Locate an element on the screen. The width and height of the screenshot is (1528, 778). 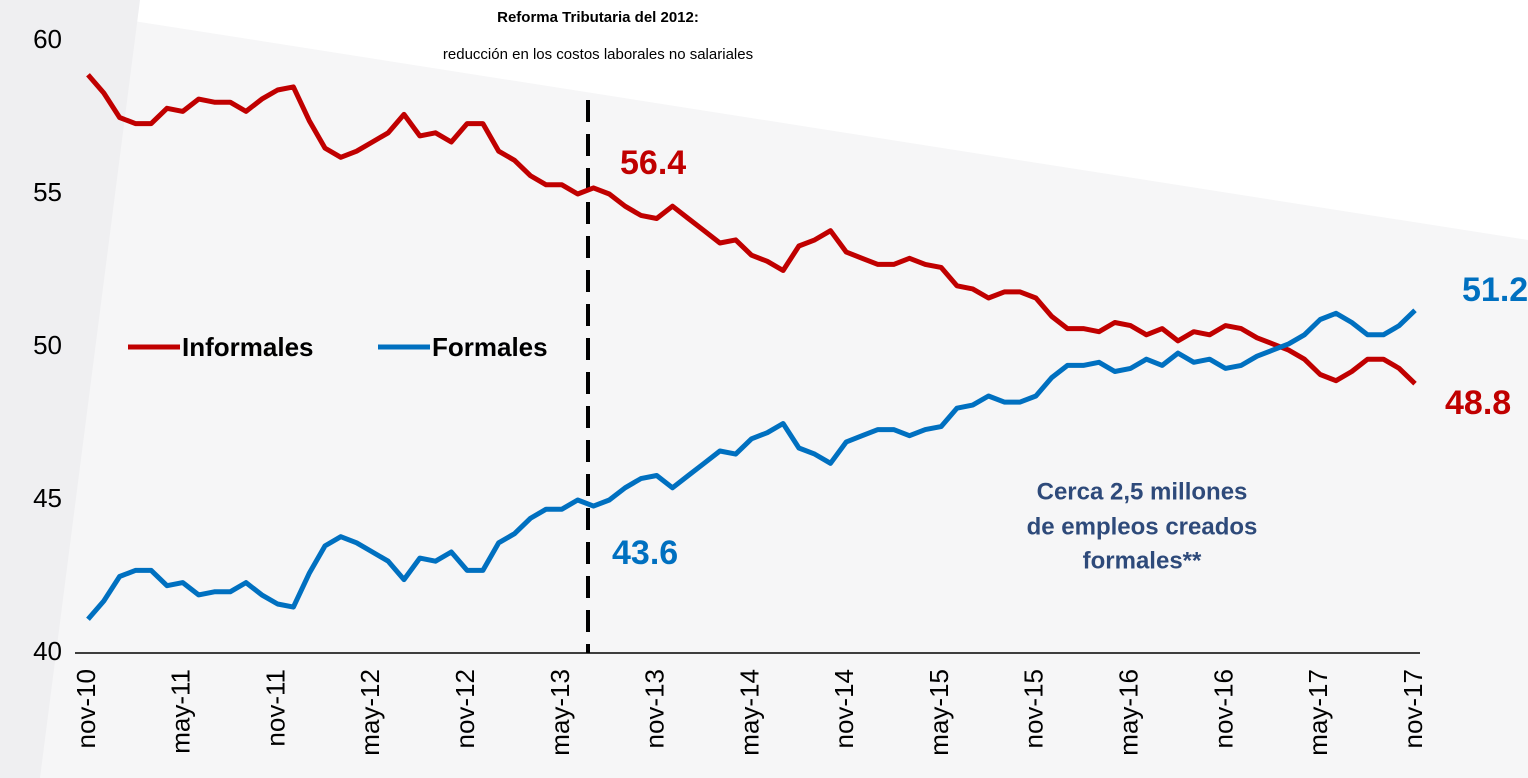
x-tick-label: may-15 is located at coordinates (939, 712).